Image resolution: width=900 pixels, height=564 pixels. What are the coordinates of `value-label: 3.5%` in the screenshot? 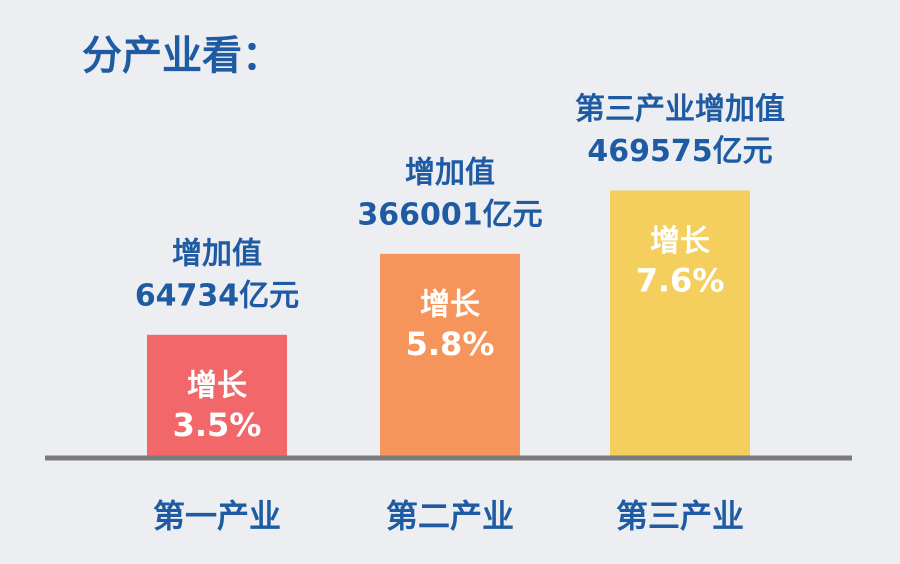 It's located at (217, 425).